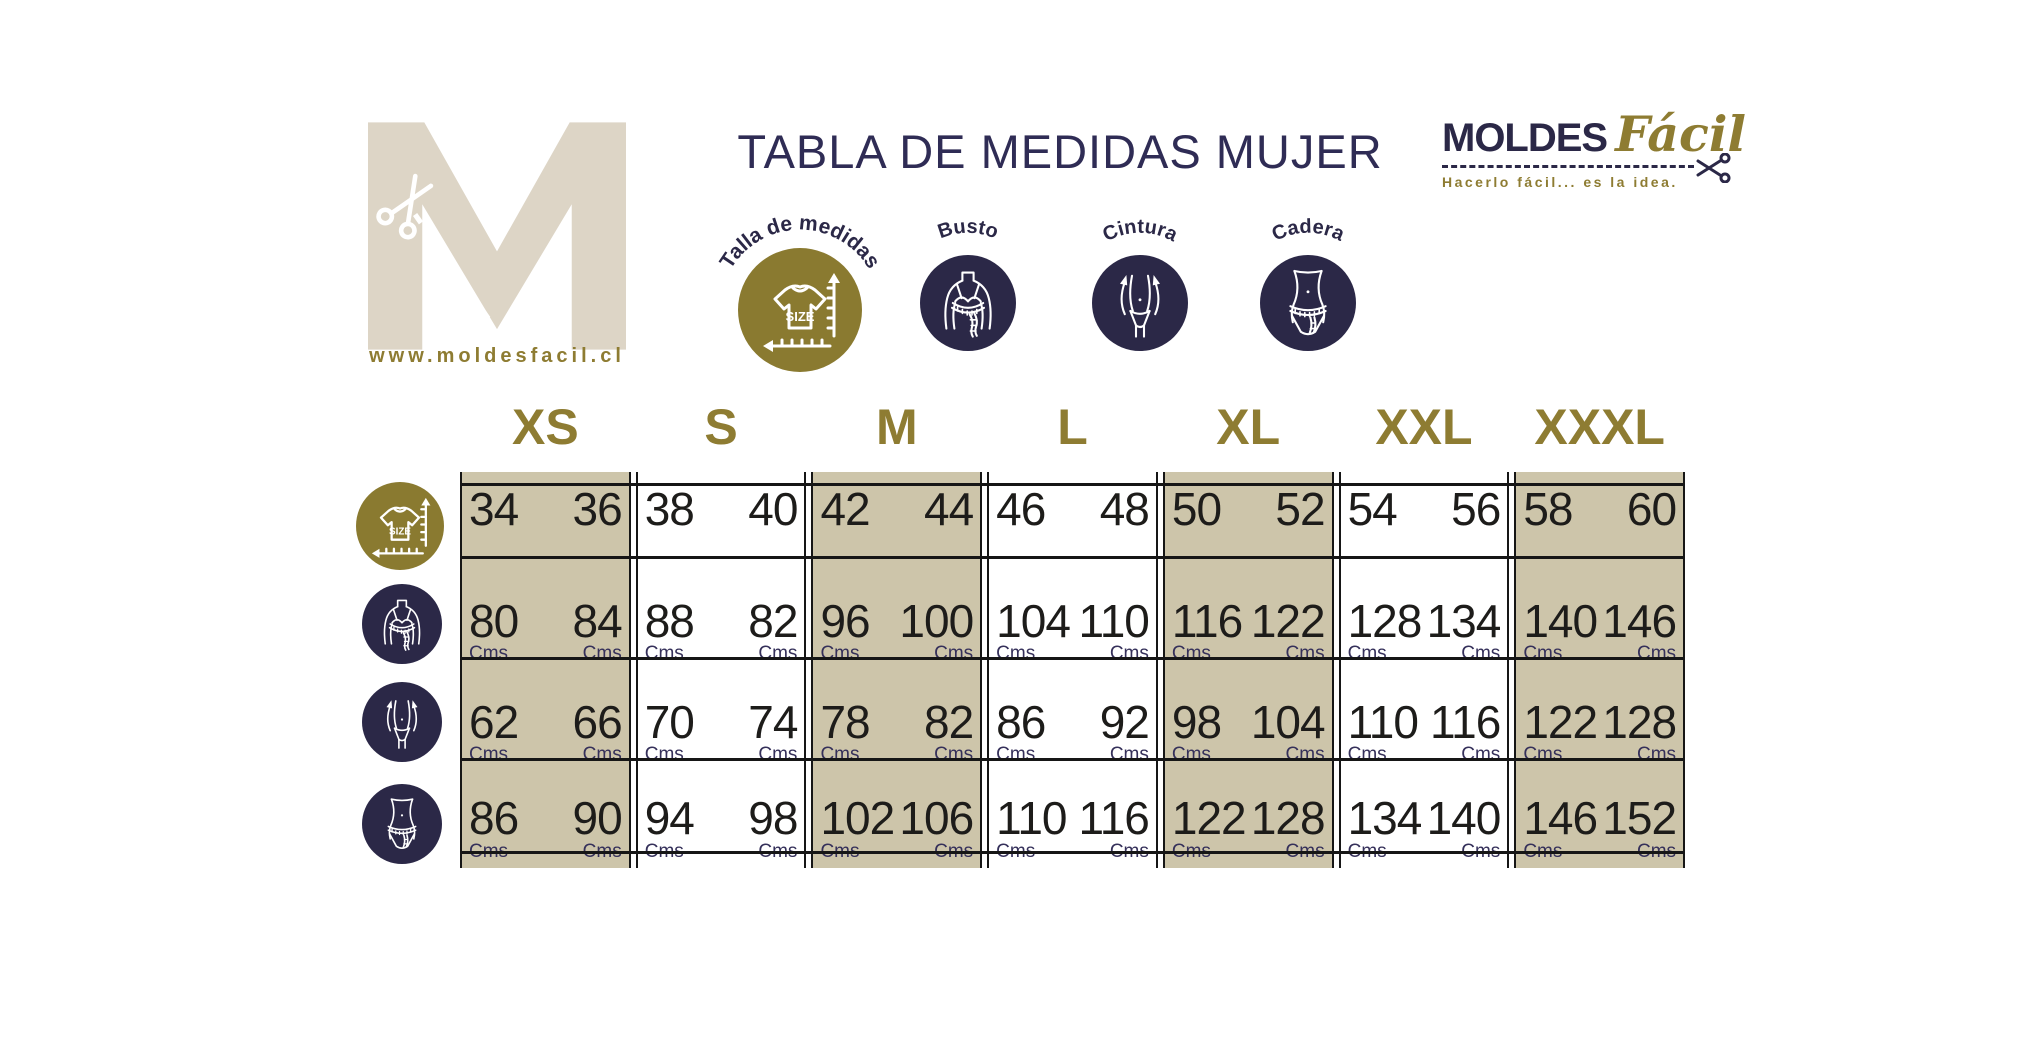 The image size is (2036, 1048). What do you see at coordinates (1031, 818) in the screenshot?
I see `cadera-value: 110` at bounding box center [1031, 818].